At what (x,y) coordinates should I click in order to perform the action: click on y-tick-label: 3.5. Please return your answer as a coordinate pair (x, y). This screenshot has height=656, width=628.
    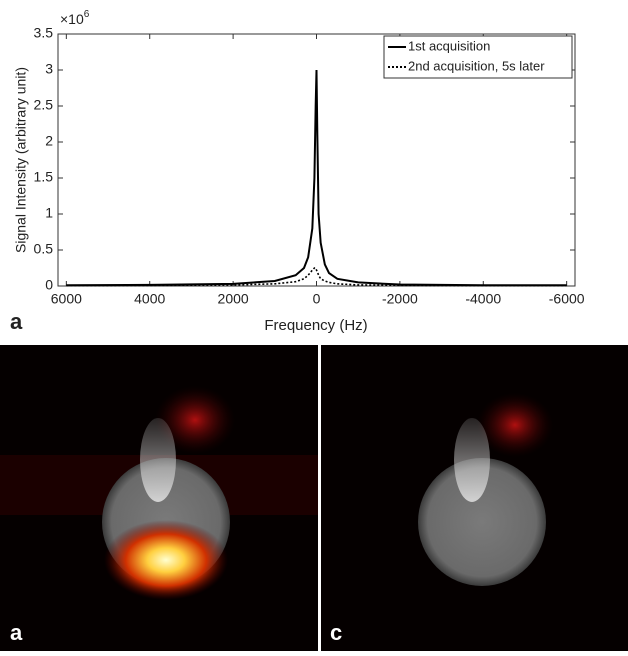
    Looking at the image, I should click on (44, 33).